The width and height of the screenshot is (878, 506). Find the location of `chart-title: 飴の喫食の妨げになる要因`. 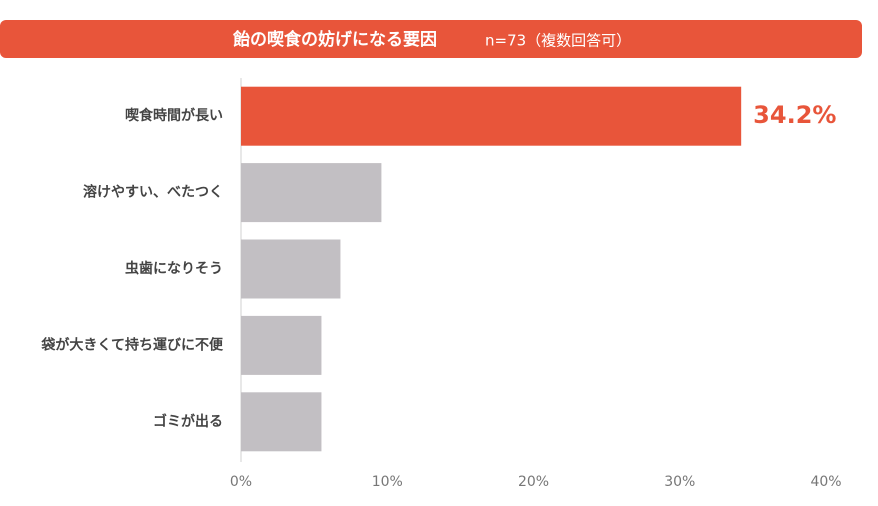

chart-title: 飴の喫食の妨げになる要因 is located at coordinates (334, 39).